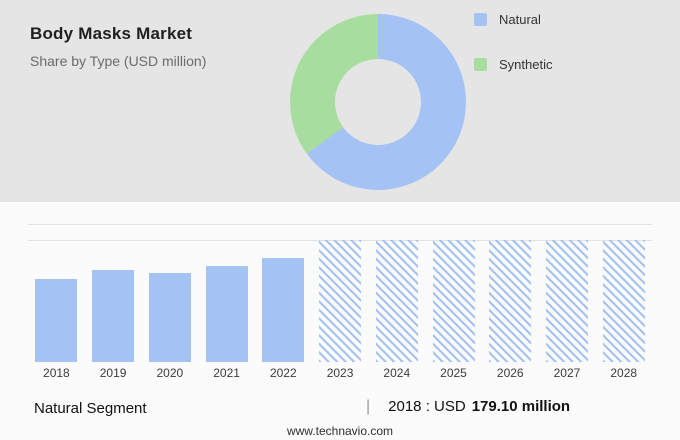  I want to click on legend-item-natural: Natural, so click(513, 19).